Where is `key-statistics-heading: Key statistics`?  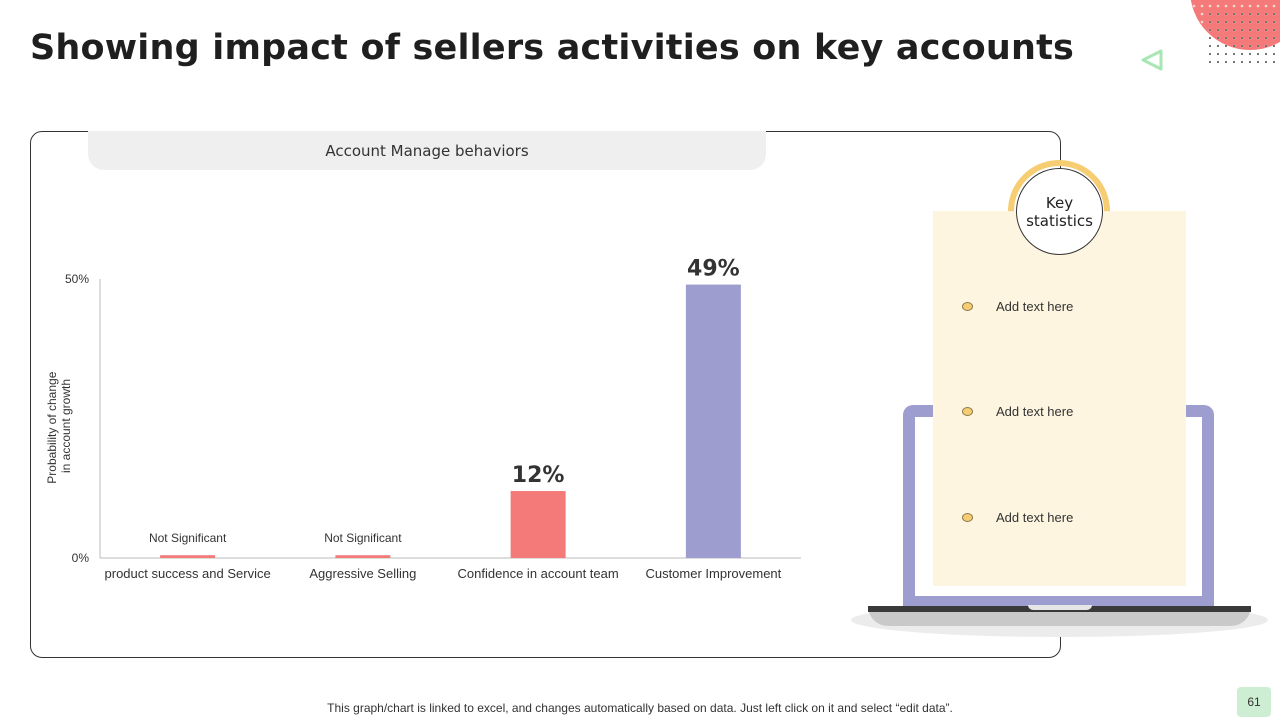 key-statistics-heading: Key statistics is located at coordinates (1059, 211).